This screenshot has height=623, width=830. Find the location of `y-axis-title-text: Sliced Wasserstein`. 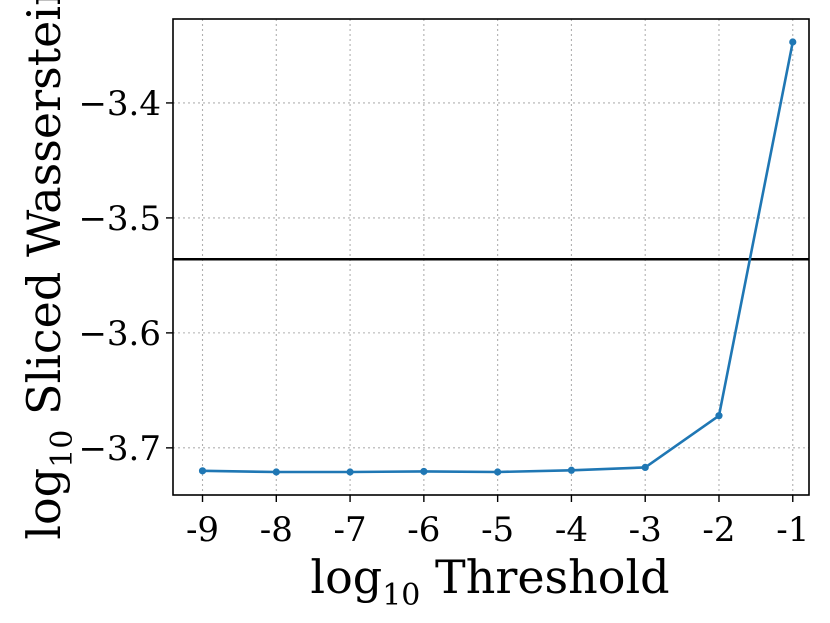

y-axis-title-text: Sliced Wasserstein is located at coordinates (44, 215).